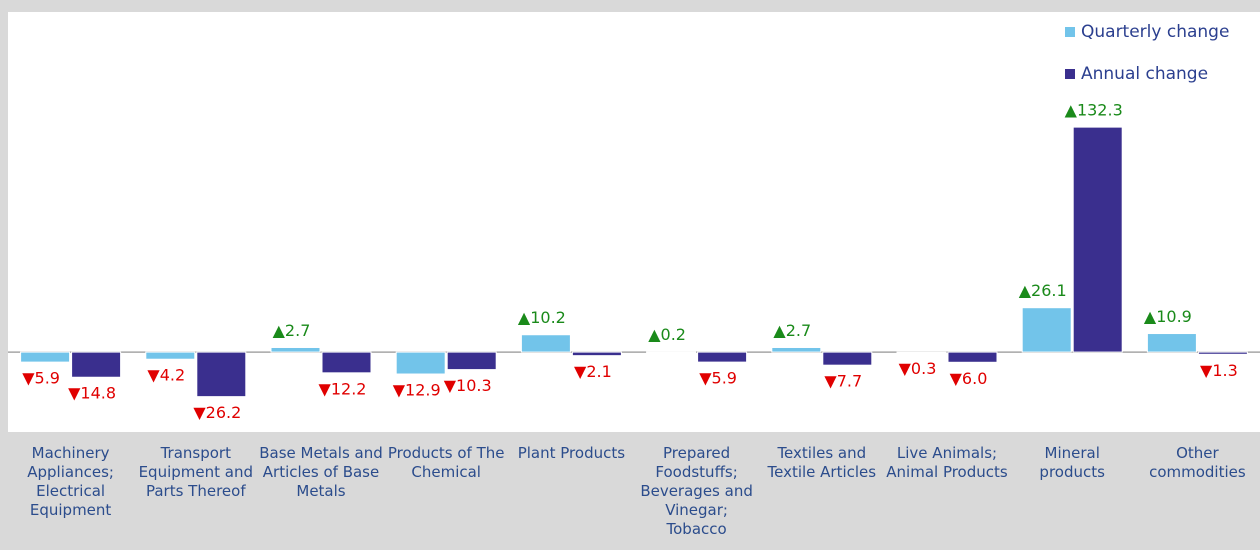 Image resolution: width=1260 pixels, height=550 pixels. What do you see at coordinates (1155, 32) in the screenshot?
I see `legend-label: Quarterly change` at bounding box center [1155, 32].